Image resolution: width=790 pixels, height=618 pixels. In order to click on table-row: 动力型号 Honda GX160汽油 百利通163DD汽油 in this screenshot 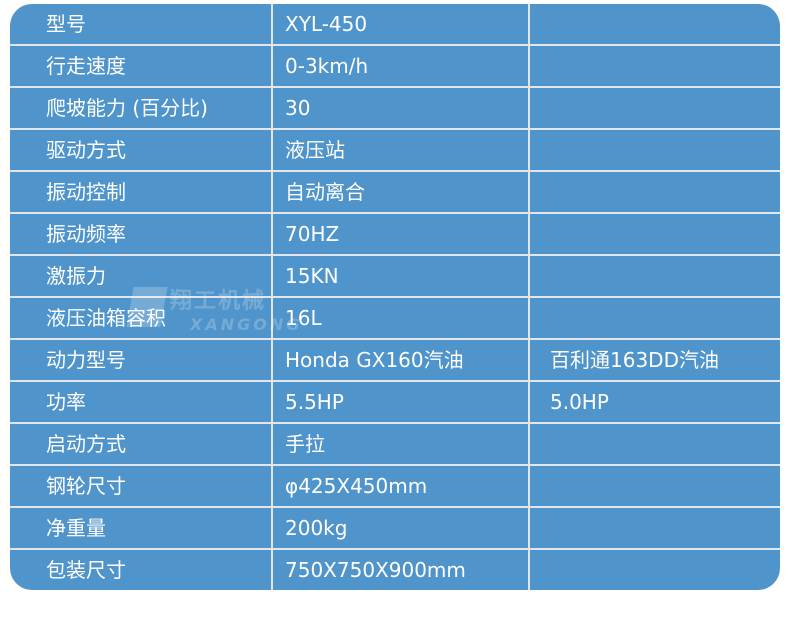, I will do `click(395, 361)`.